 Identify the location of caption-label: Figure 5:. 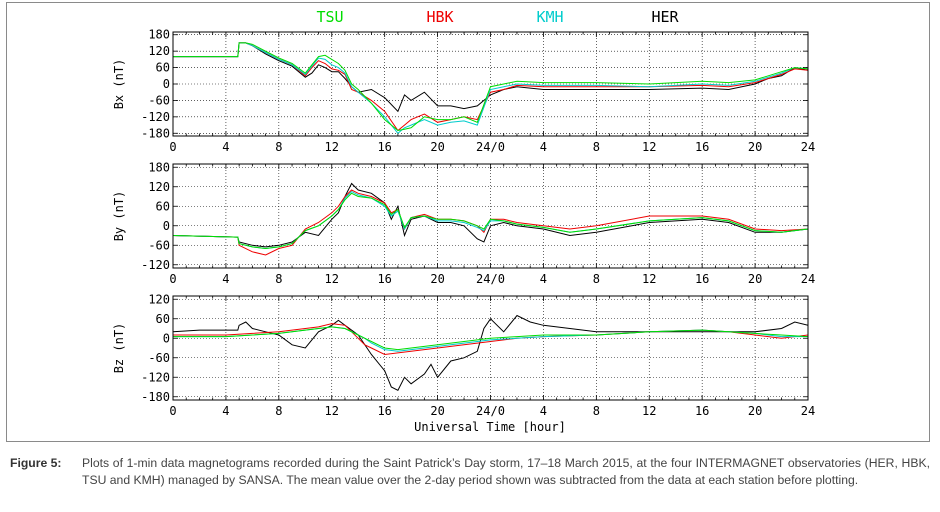
(36, 463).